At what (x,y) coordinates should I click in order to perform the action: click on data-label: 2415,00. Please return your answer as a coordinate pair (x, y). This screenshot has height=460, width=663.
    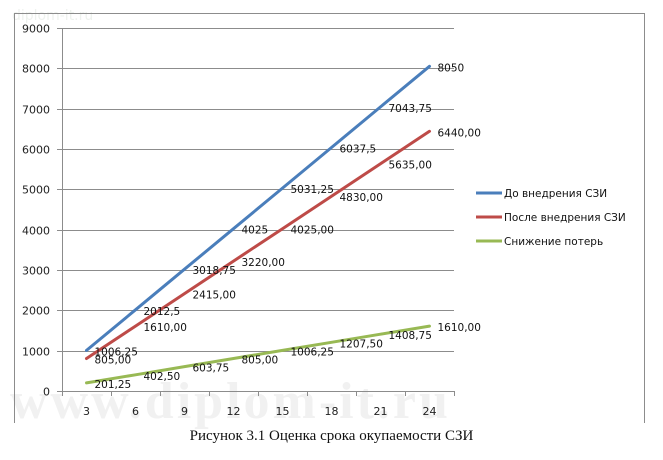
    Looking at the image, I should click on (214, 296).